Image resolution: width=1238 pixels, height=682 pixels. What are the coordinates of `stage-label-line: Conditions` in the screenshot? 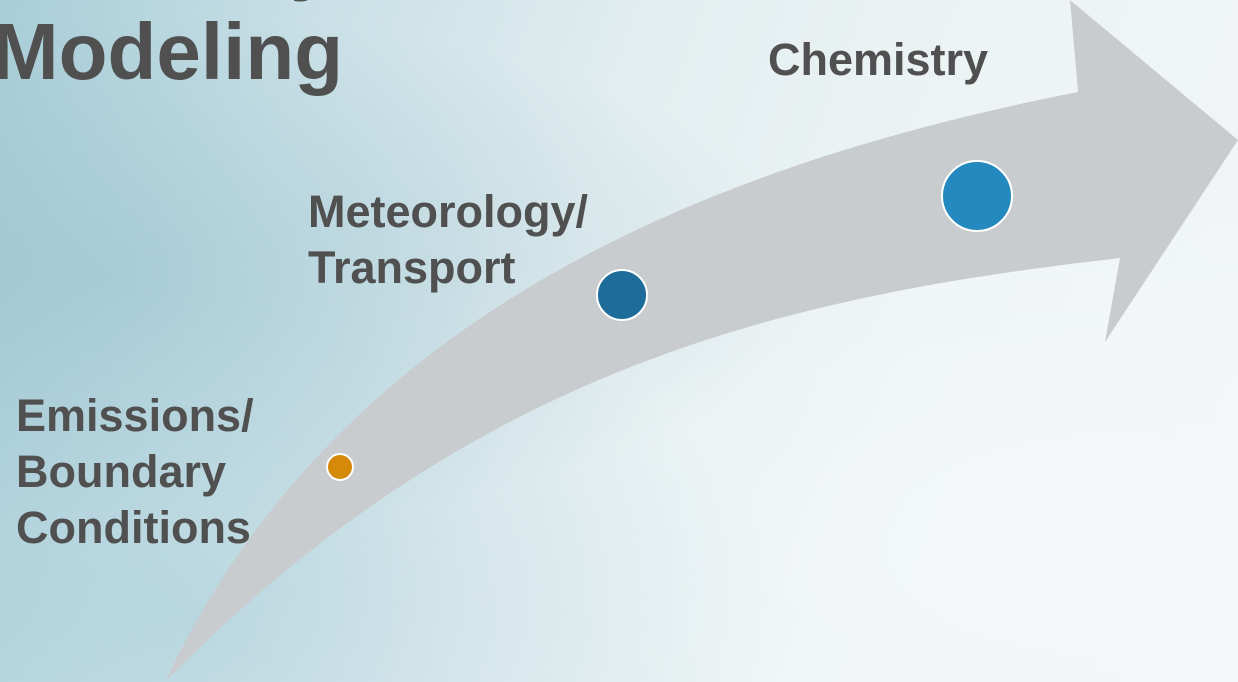 It's located at (133, 527).